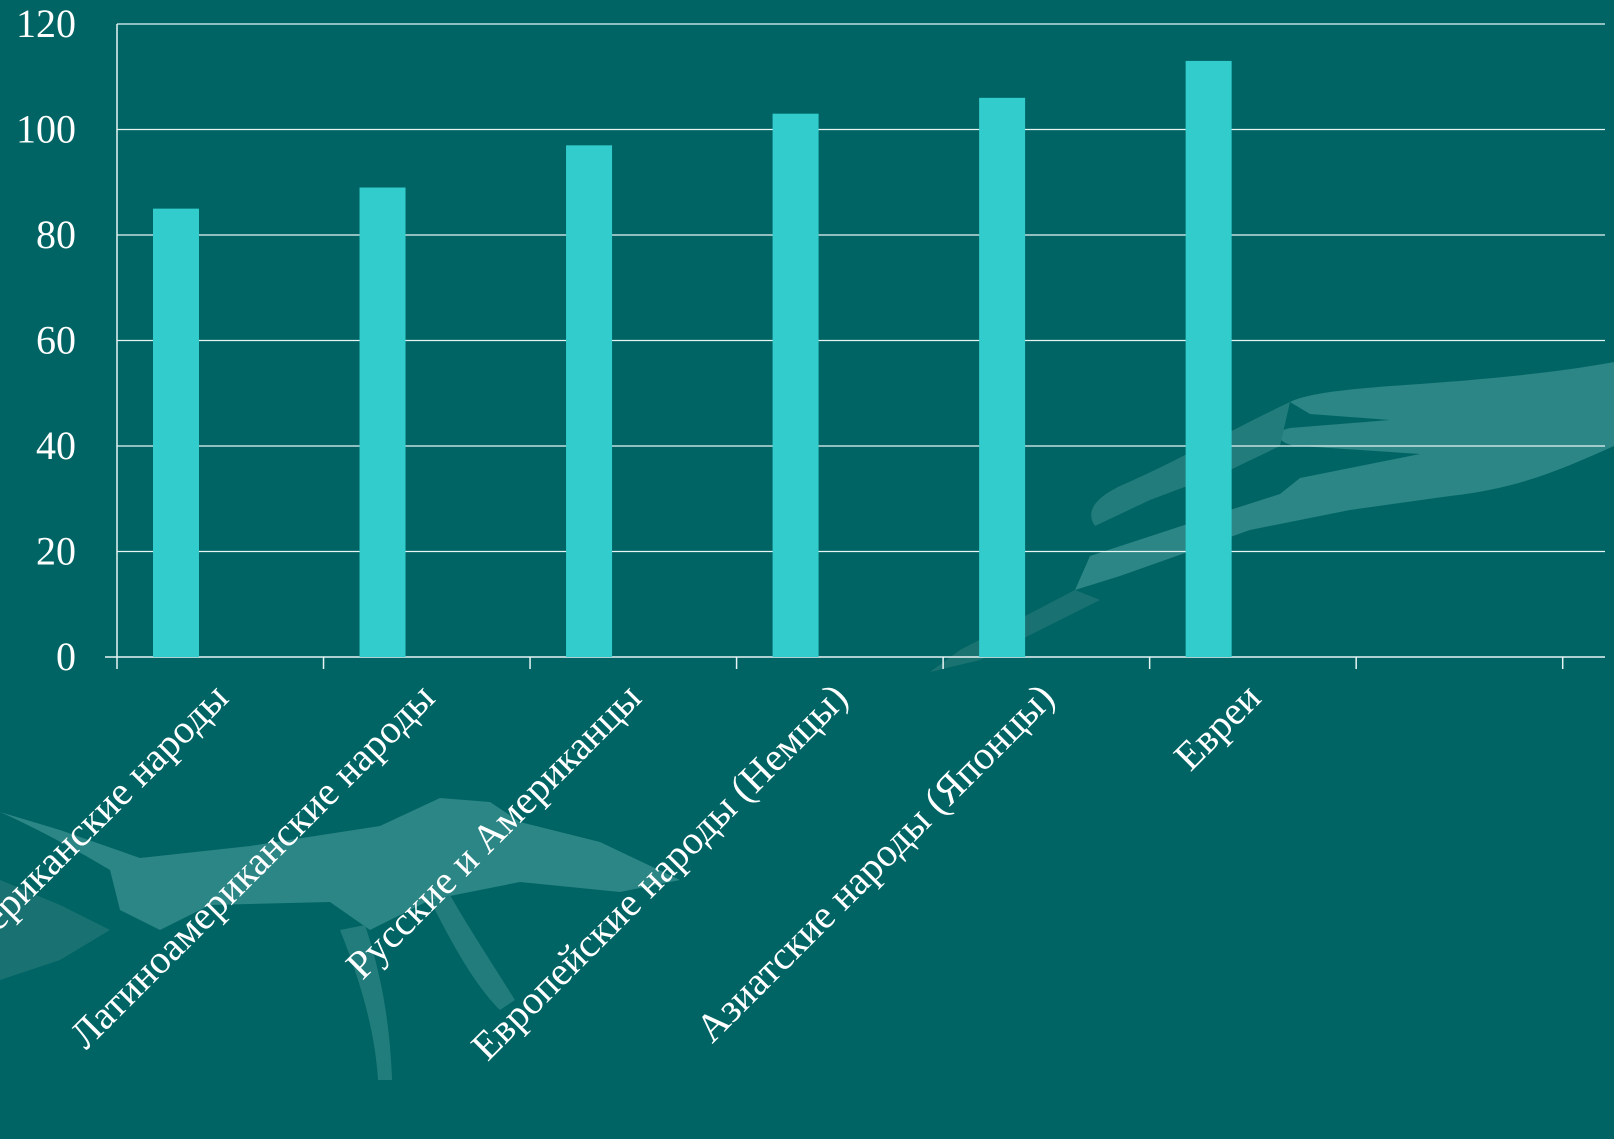 The height and width of the screenshot is (1139, 1614). I want to click on y-tick-label: 120, so click(46, 23).